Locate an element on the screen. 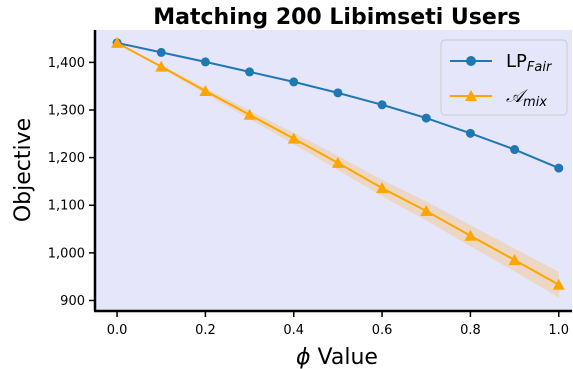 This screenshot has height=369, width=573. x-tick-label-2: 0.4 is located at coordinates (293, 330).